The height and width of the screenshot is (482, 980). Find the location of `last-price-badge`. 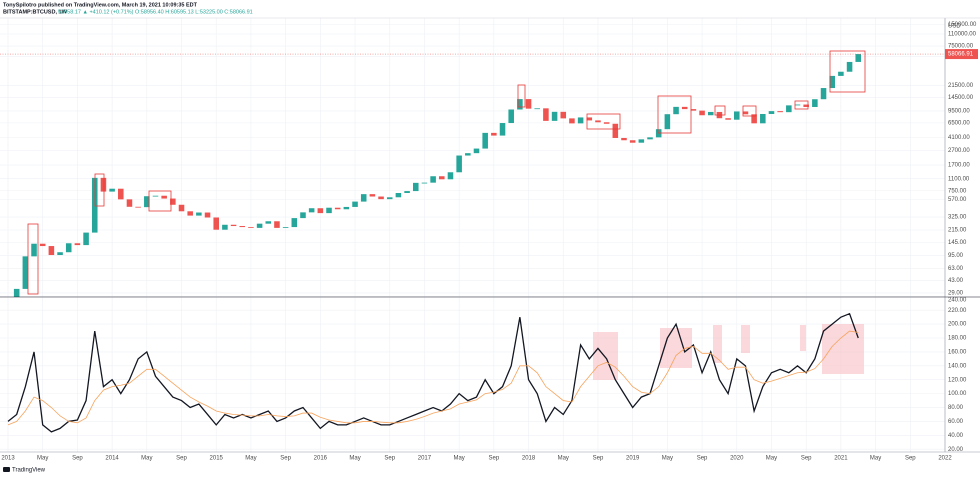

last-price-badge is located at coordinates (961, 54).